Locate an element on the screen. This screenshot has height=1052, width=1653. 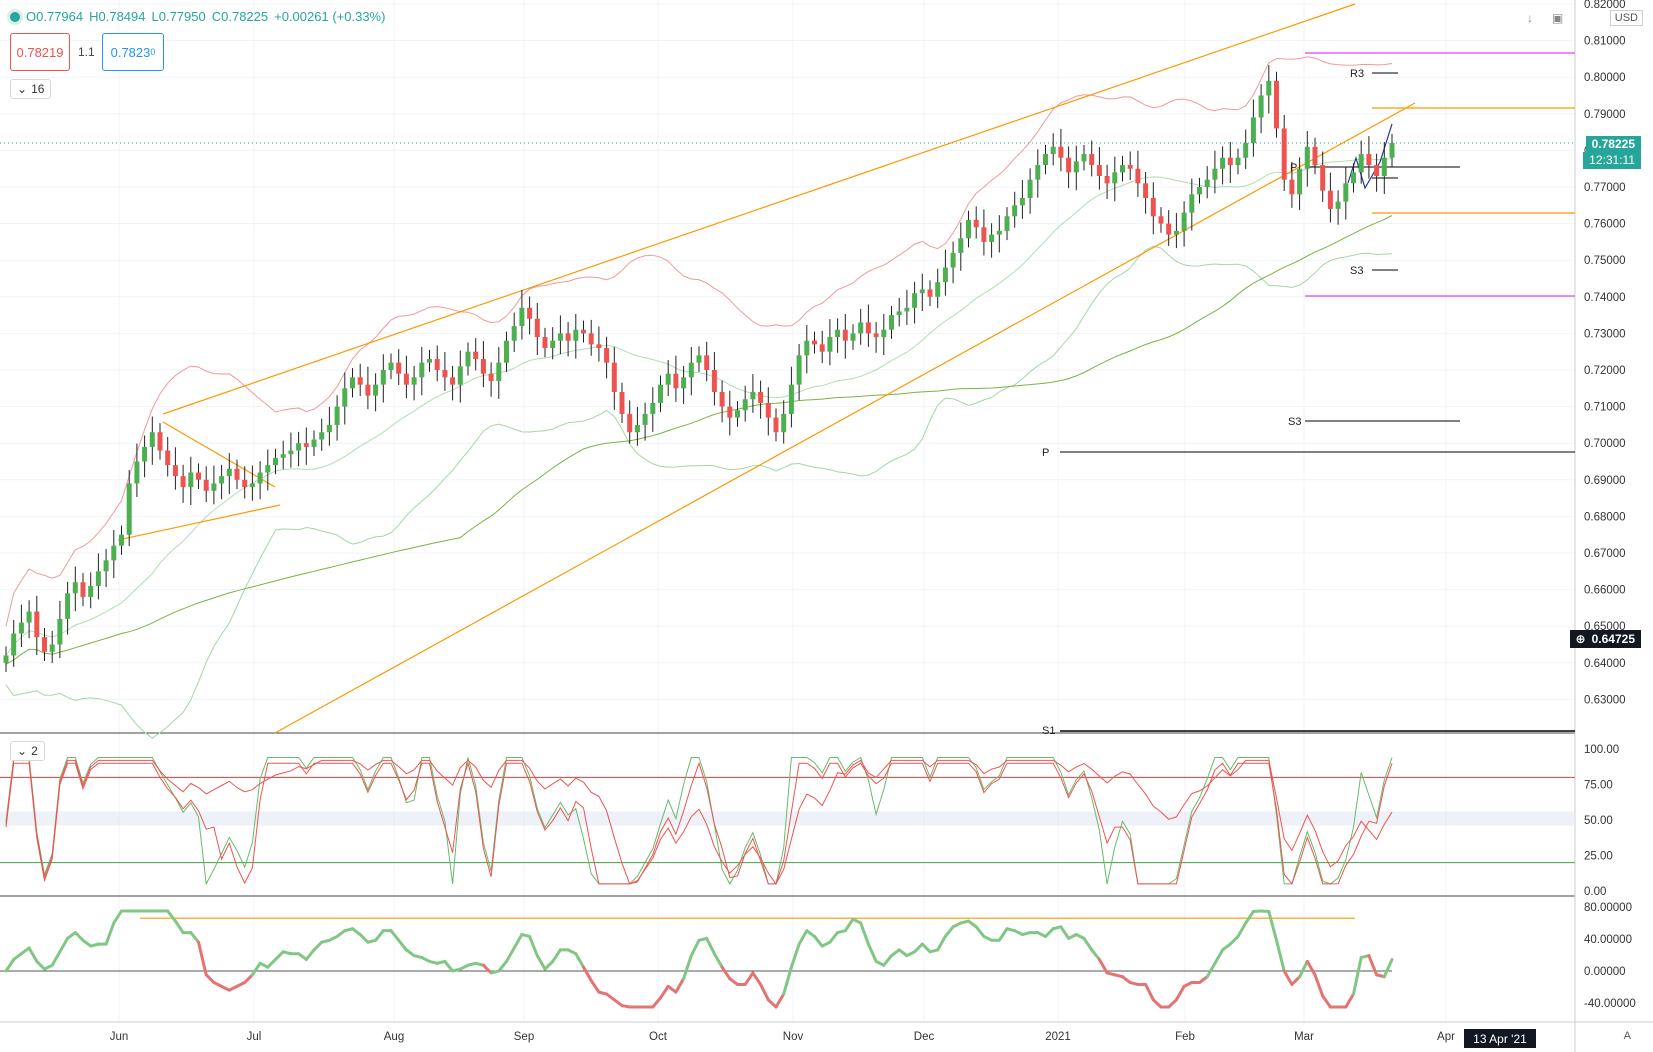
status-dot-icon is located at coordinates (15, 16).